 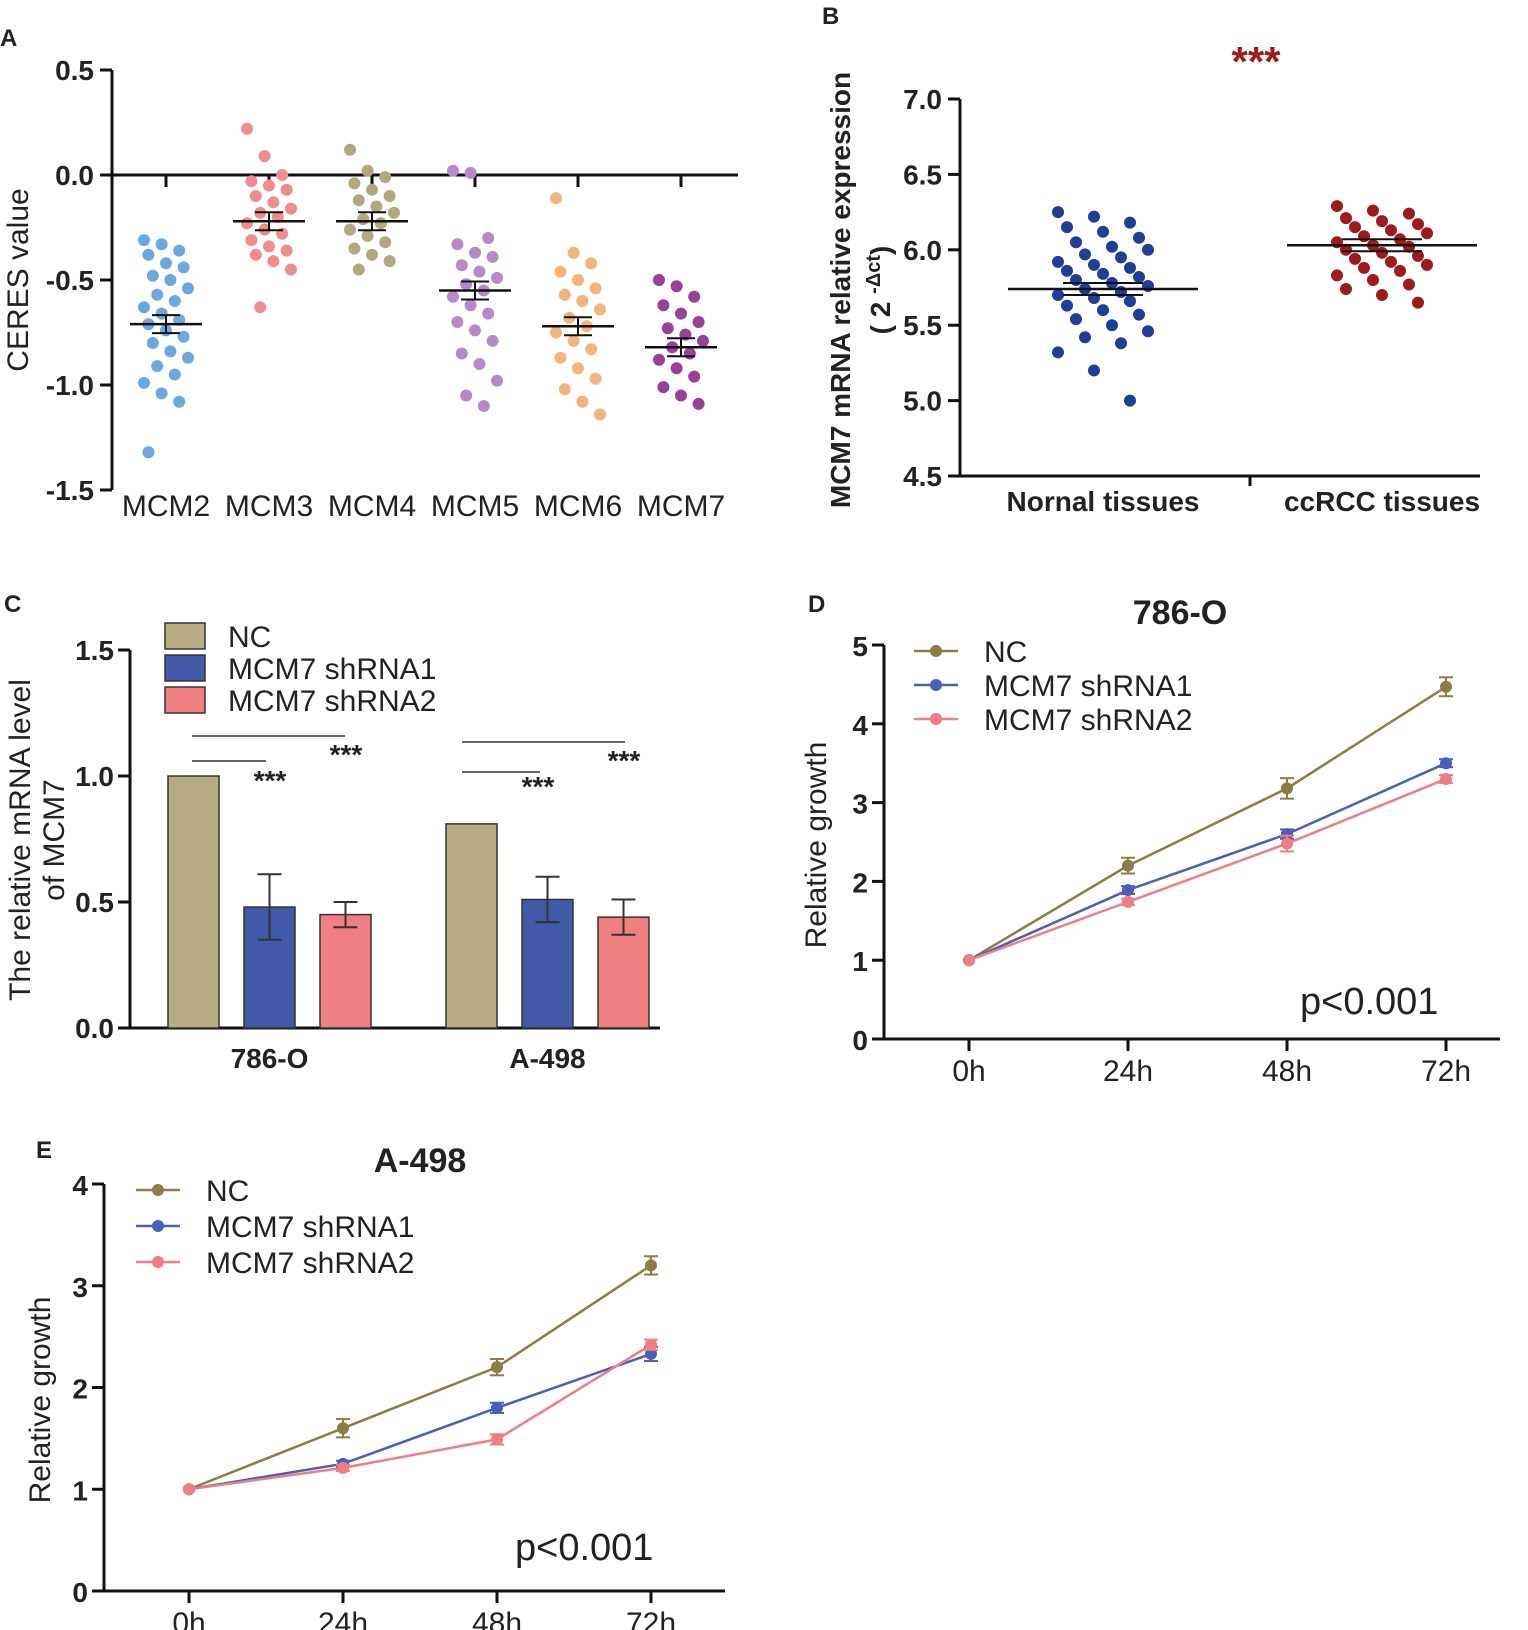 I want to click on legend-label: MCM7 shRNA1, so click(x=310, y=1227).